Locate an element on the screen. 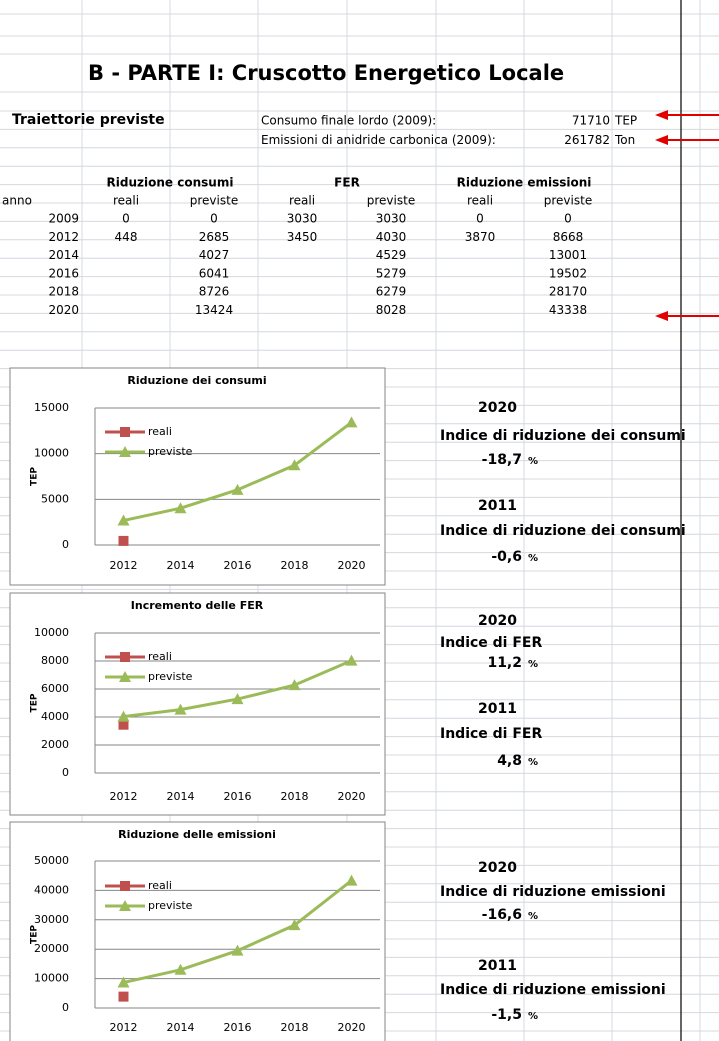  summary-row-label: Consumo finale lordo (2009): is located at coordinates (348, 121).